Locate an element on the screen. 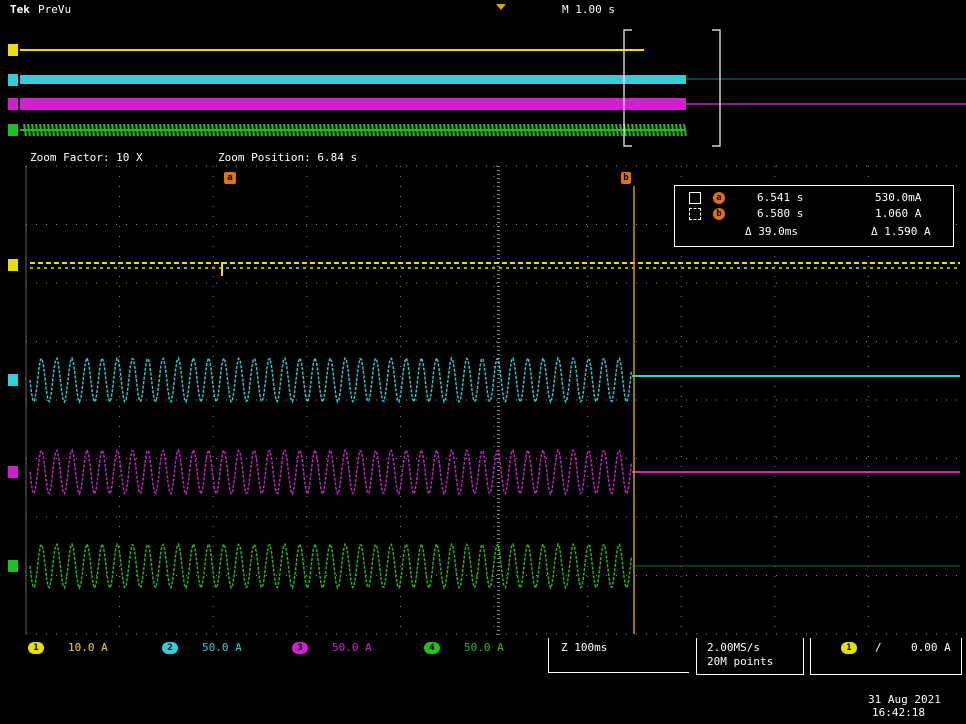 The width and height of the screenshot is (966, 724). channel-2-button: 2 is located at coordinates (170, 648).